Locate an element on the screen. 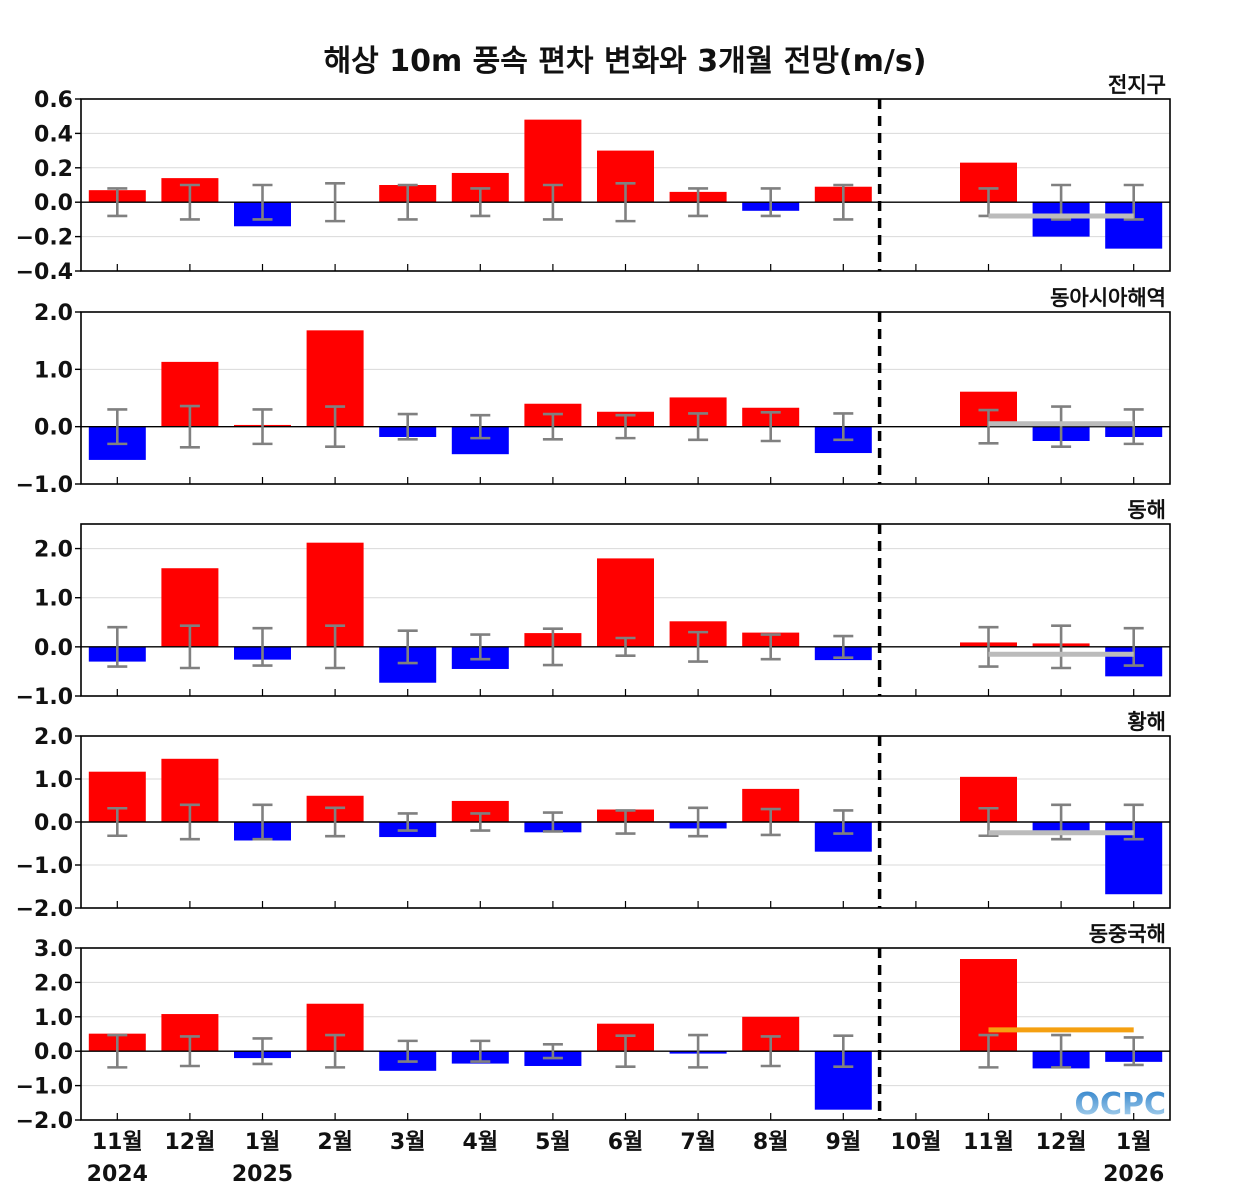  x-tick-label: 7월 is located at coordinates (698, 1142).